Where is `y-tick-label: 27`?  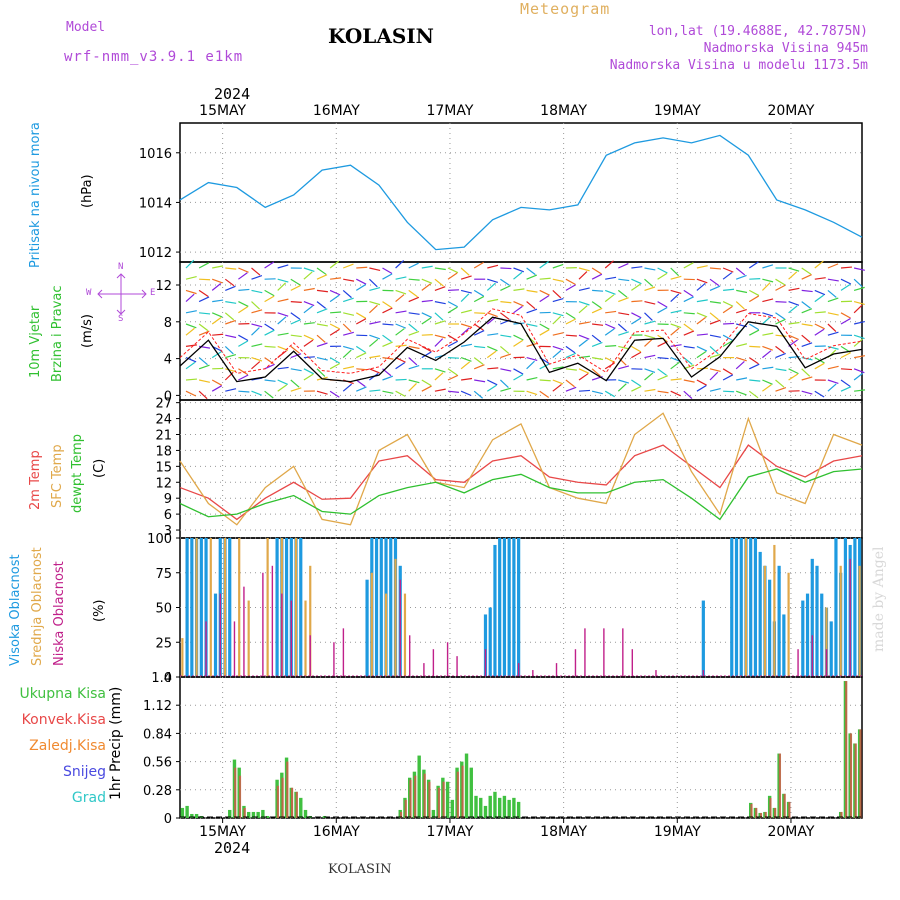
y-tick-label: 27 is located at coordinates (163, 404).